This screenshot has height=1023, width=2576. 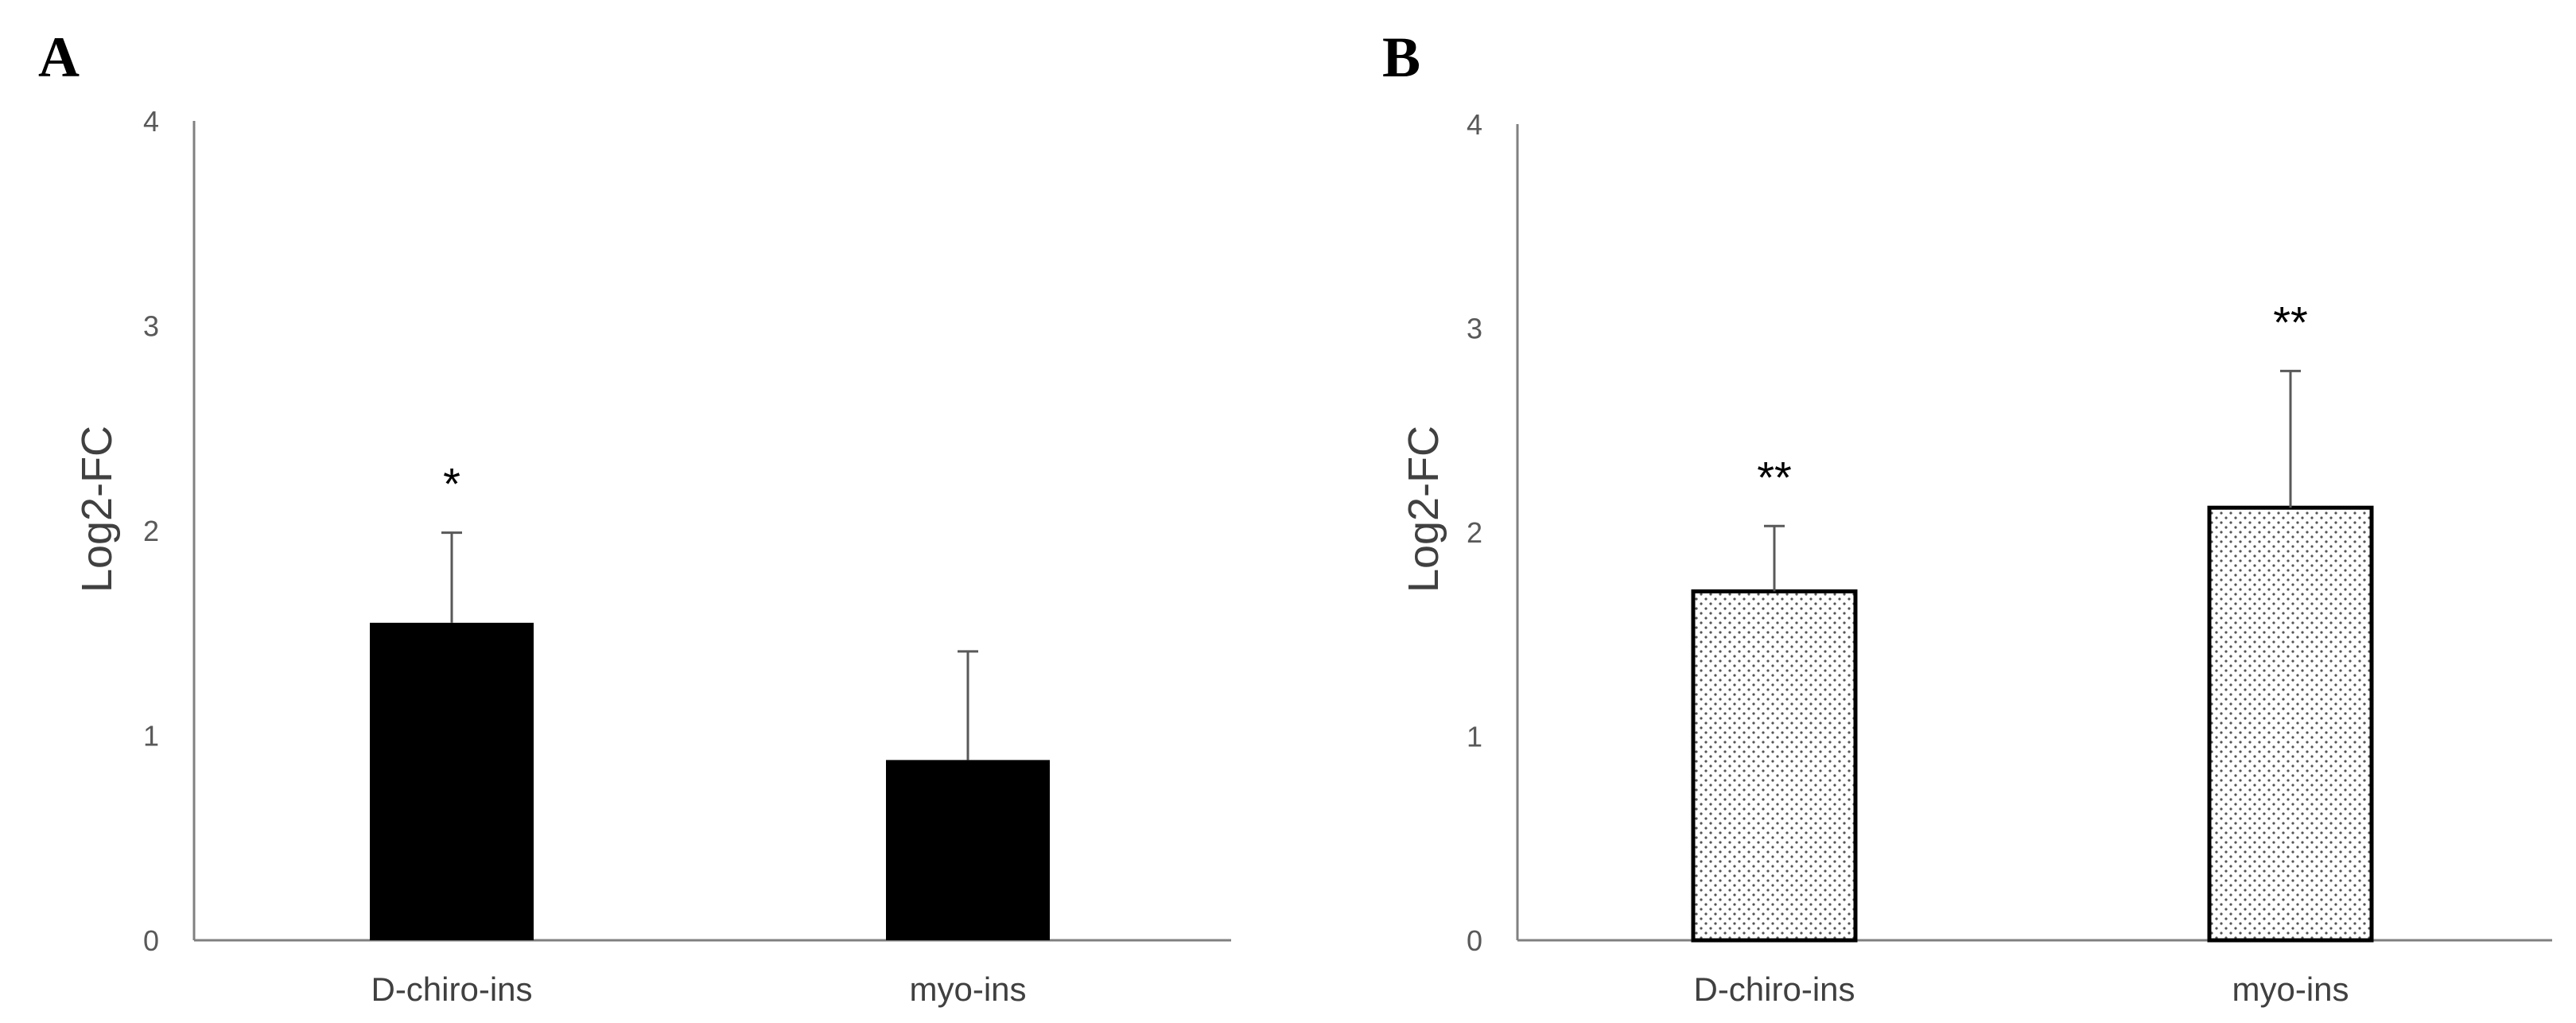 I want to click on significance-mark: *, so click(x=451, y=484).